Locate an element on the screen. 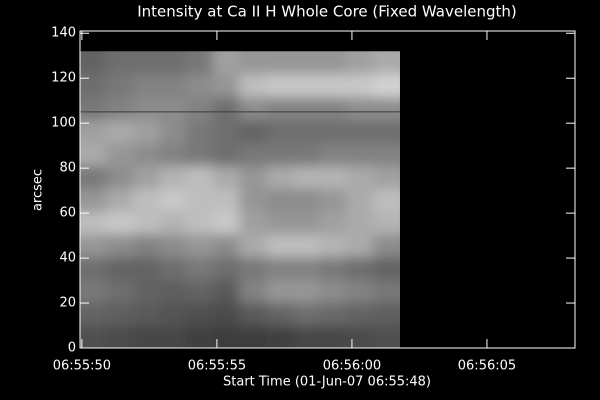 The height and width of the screenshot is (400, 600). y-tick-label: 0 is located at coordinates (72, 348).